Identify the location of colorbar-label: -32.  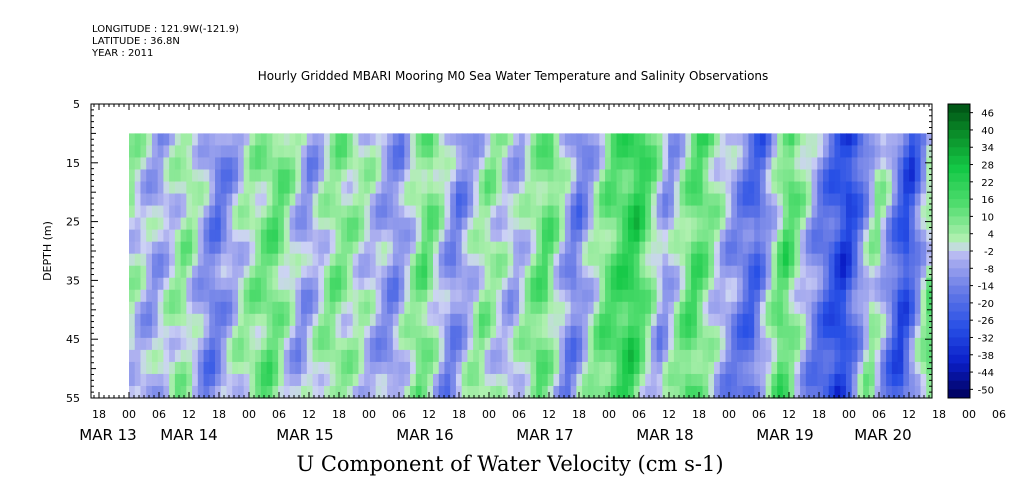
(986, 338).